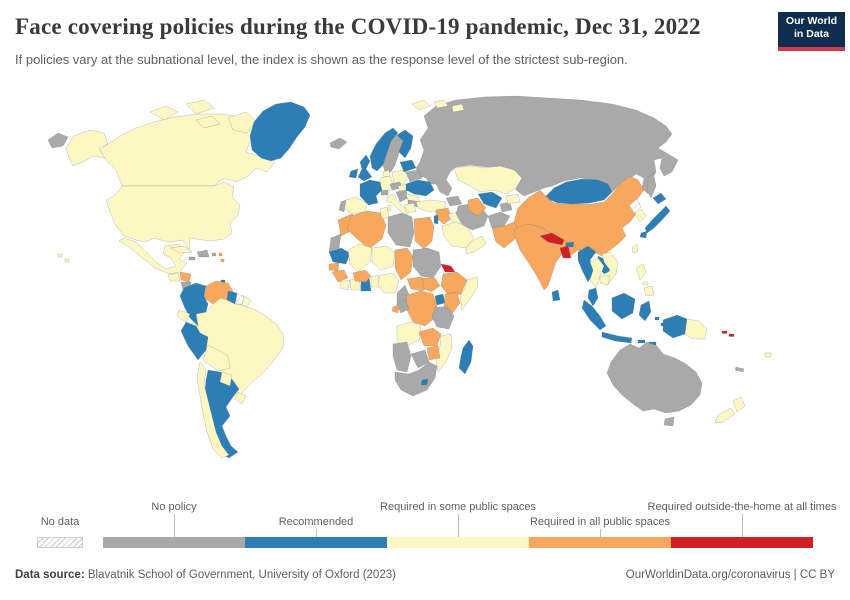 Image resolution: width=850 pixels, height=600 pixels. Describe the element at coordinates (579, 191) in the screenshot. I see `country-mongolia` at that location.